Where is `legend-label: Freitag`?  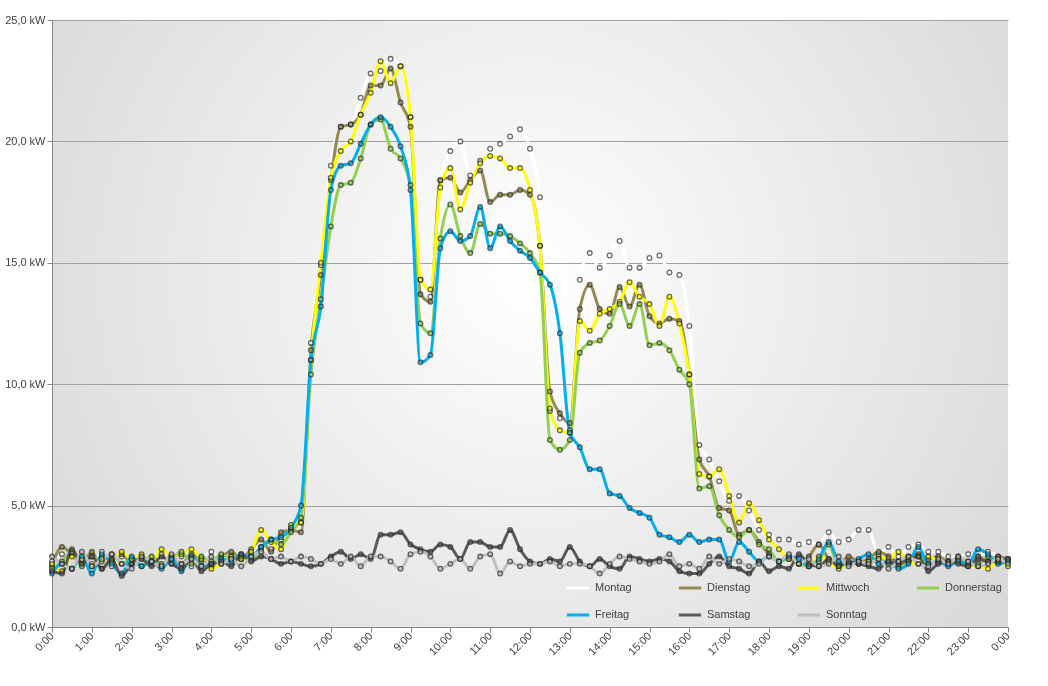 legend-label: Freitag is located at coordinates (612, 614).